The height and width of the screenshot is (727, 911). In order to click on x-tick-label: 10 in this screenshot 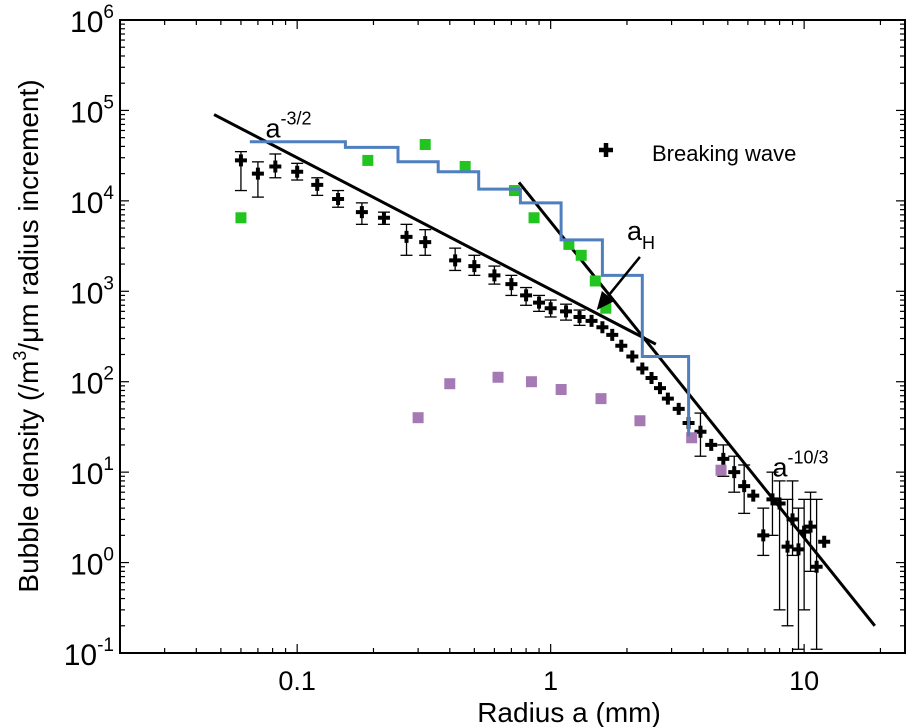, I will do `click(804, 681)`.